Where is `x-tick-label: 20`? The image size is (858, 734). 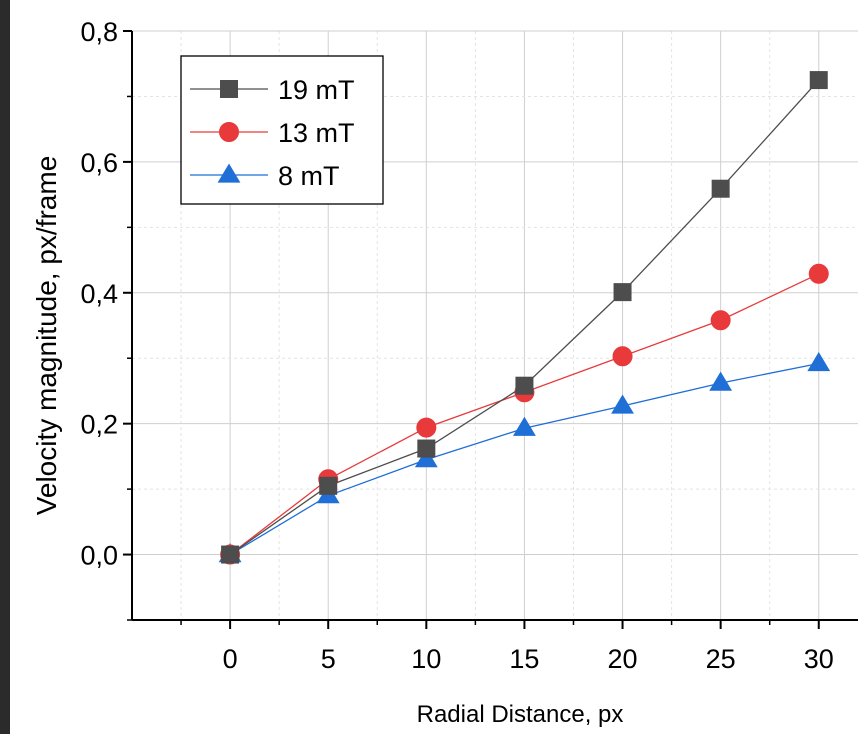
x-tick-label: 20 is located at coordinates (623, 659).